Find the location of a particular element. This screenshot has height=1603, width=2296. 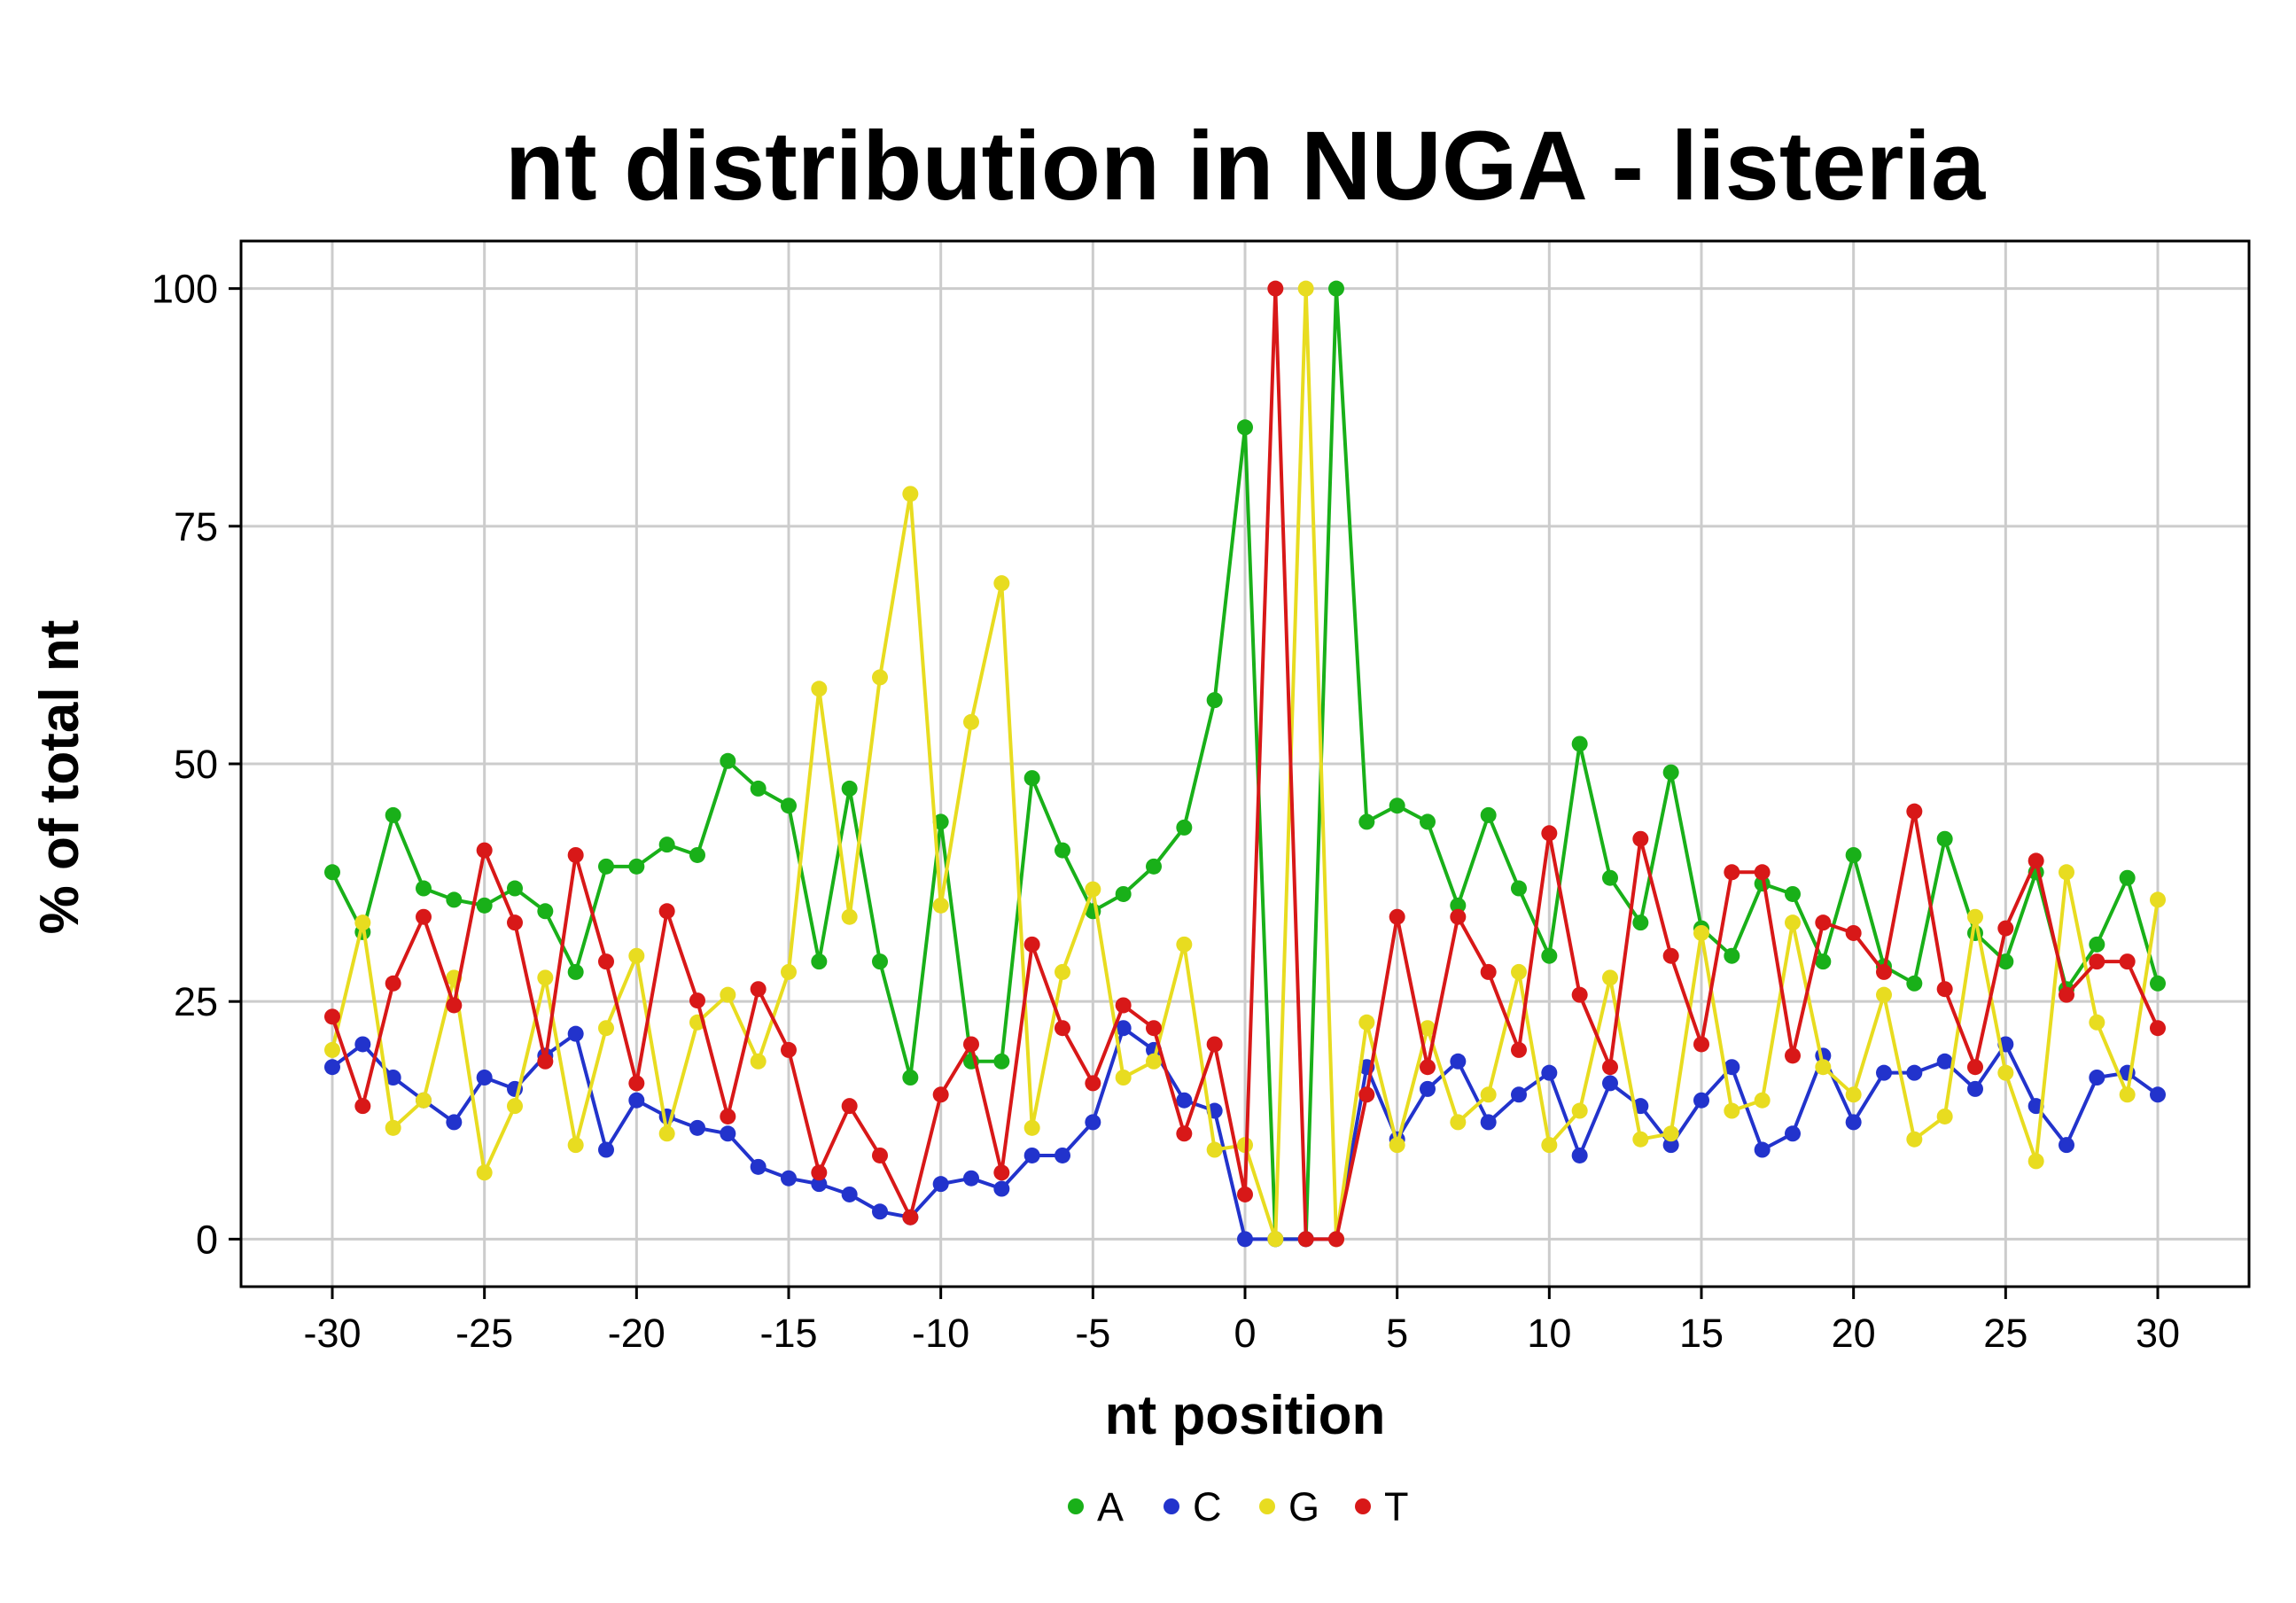

legend-item-G: G is located at coordinates (1289, 1506).